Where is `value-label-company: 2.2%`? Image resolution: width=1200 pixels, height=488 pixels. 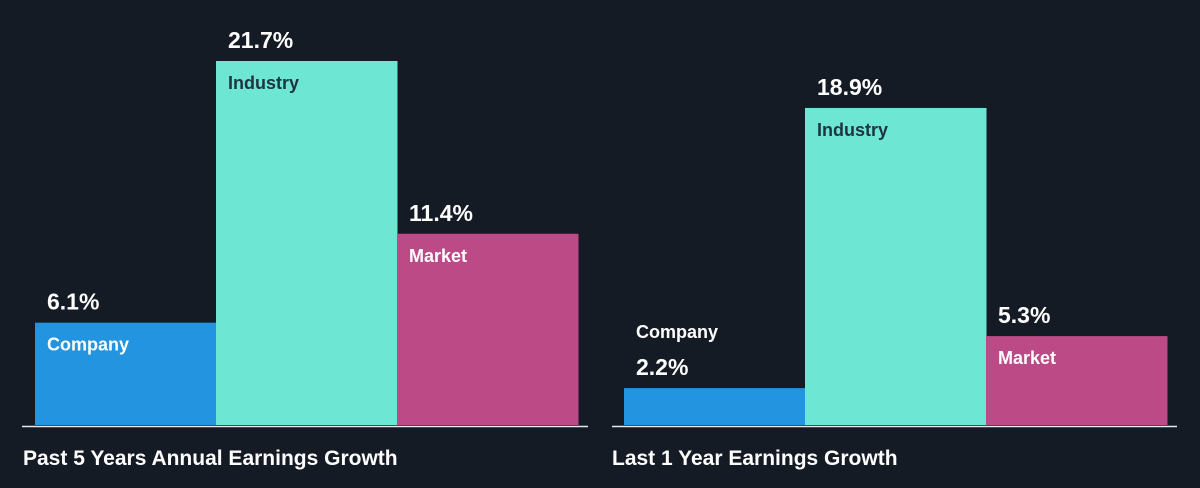
value-label-company: 2.2% is located at coordinates (662, 367).